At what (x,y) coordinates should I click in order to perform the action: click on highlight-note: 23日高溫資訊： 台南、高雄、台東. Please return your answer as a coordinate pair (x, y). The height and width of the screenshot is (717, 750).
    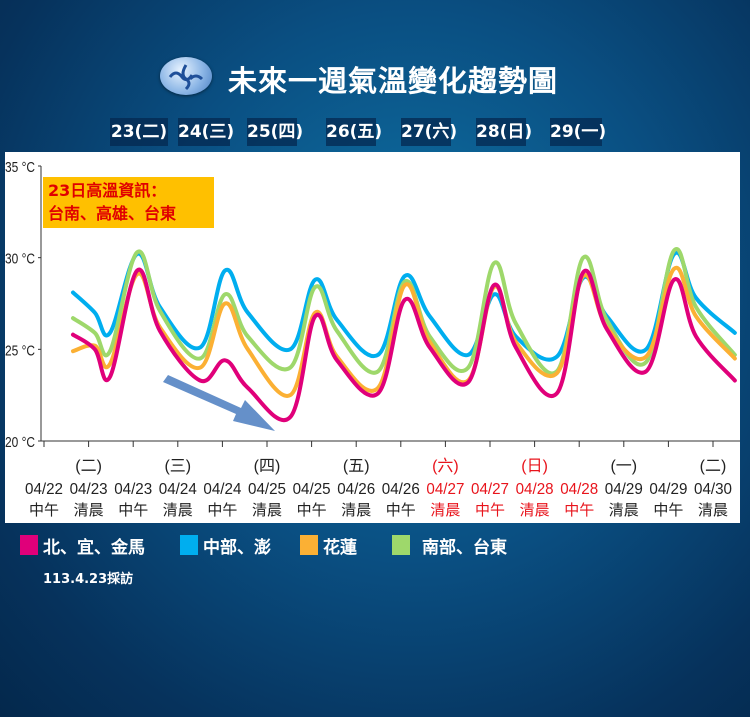
    Looking at the image, I should click on (128, 202).